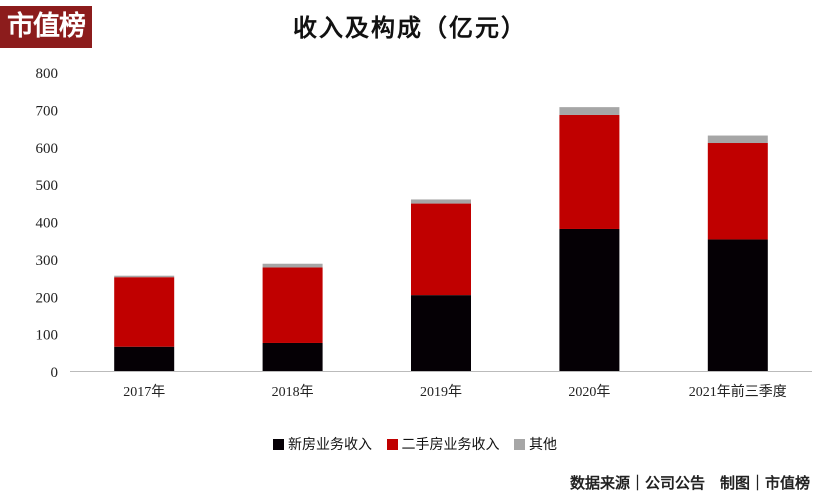 This screenshot has width=820, height=498. What do you see at coordinates (689, 483) in the screenshot?
I see `source-note: 数据来源｜公司公告 制图｜市值榜` at bounding box center [689, 483].